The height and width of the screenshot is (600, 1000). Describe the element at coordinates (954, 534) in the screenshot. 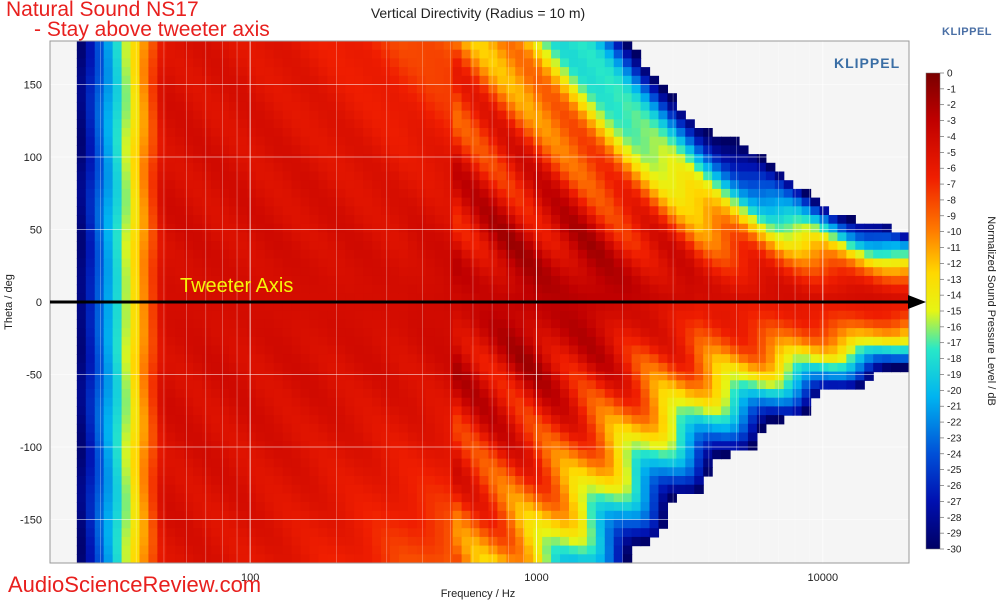

I see `colorbar-tick-label: -29` at that location.